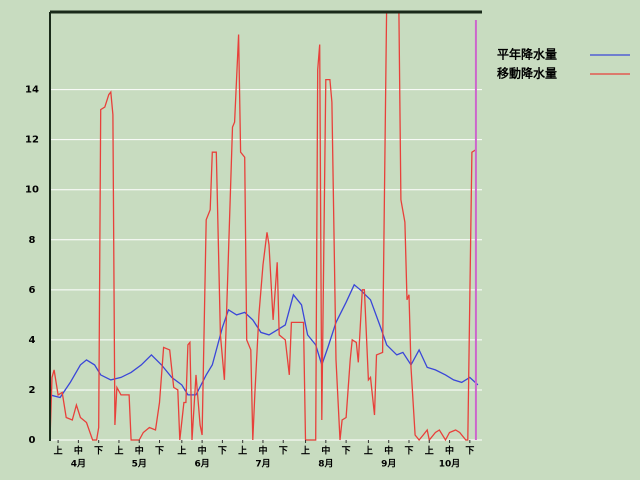  What do you see at coordinates (450, 464) in the screenshot?
I see `month-label: 10月` at bounding box center [450, 464].